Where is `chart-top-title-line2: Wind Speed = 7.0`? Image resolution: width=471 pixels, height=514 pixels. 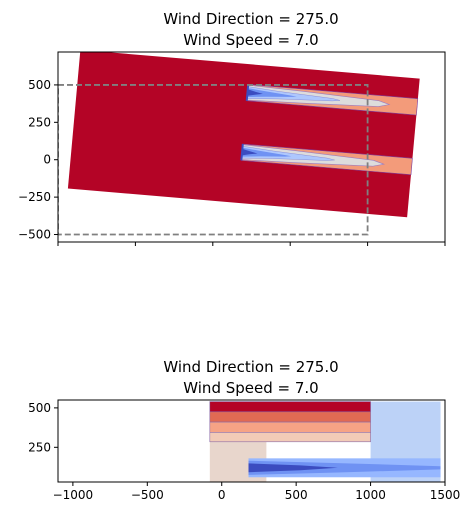
chart-top-title-line2: Wind Speed = 7.0 is located at coordinates (250, 40).